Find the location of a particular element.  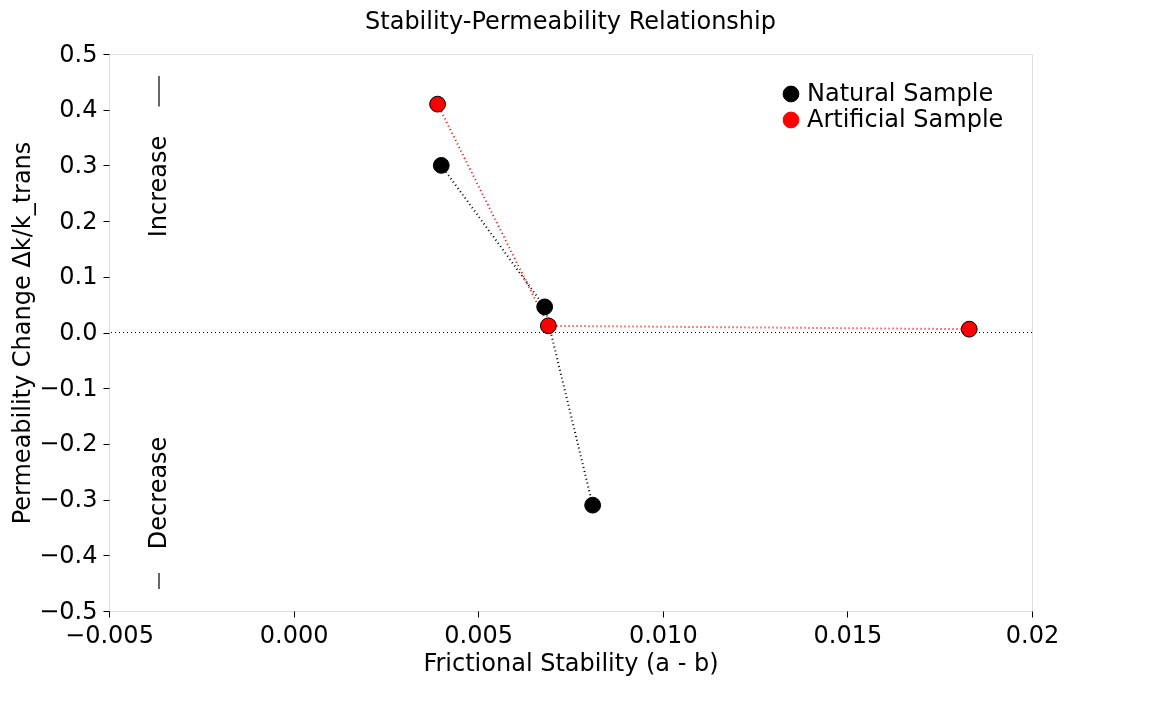

y-tick-label: −0.1 is located at coordinates (68, 387).